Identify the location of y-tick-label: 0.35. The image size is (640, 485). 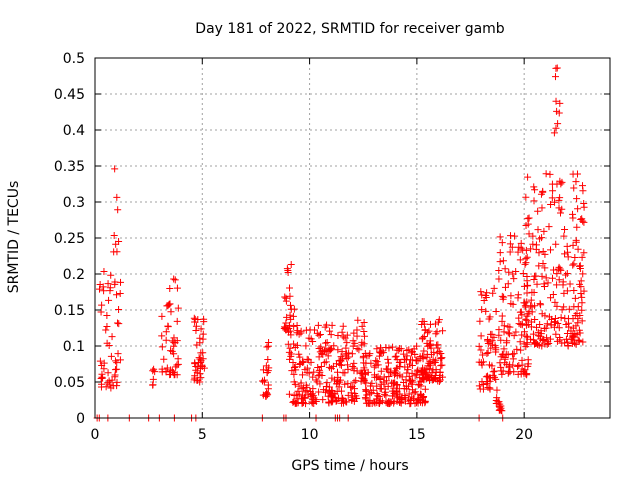
(69, 167).